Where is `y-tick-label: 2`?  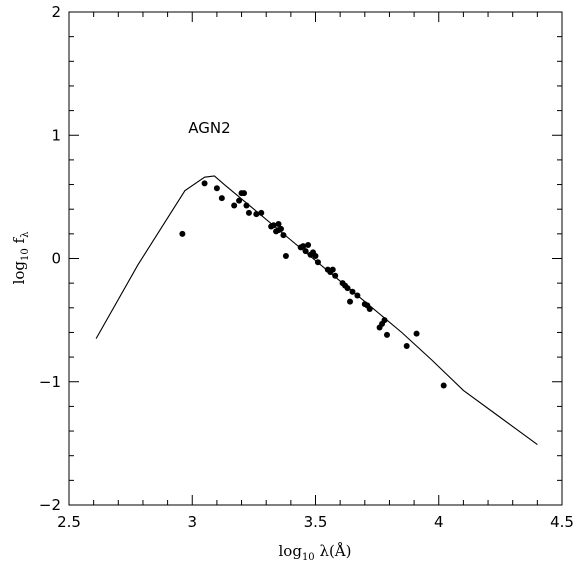 y-tick-label: 2 is located at coordinates (56, 12).